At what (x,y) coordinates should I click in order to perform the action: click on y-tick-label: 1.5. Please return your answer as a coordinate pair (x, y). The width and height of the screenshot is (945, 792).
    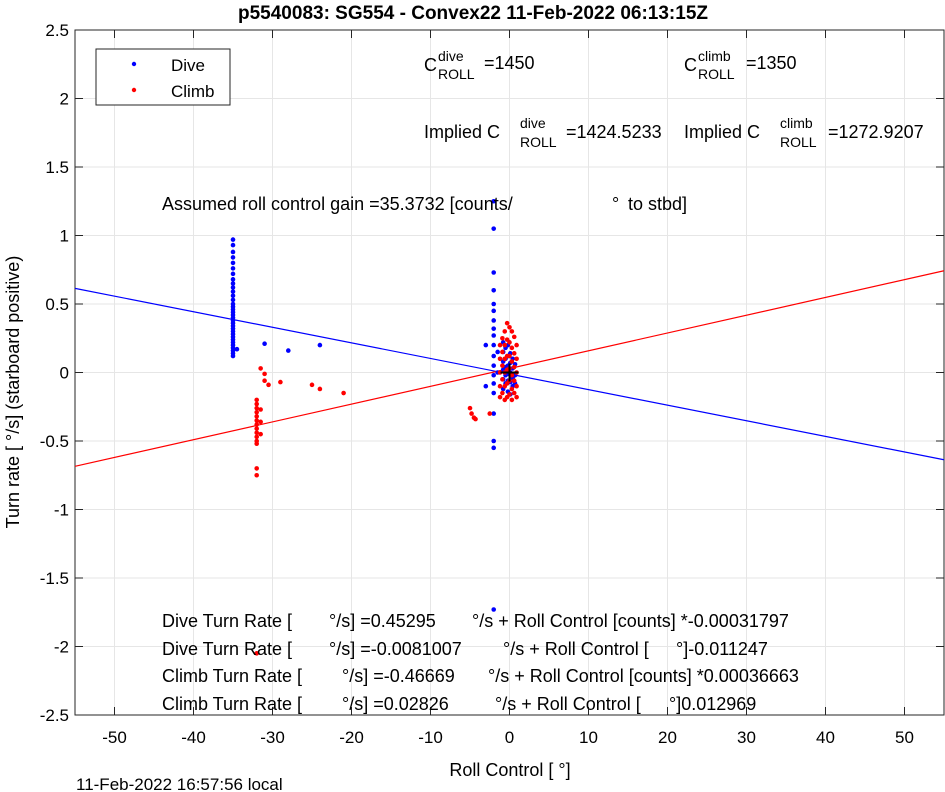
    Looking at the image, I should click on (57, 167).